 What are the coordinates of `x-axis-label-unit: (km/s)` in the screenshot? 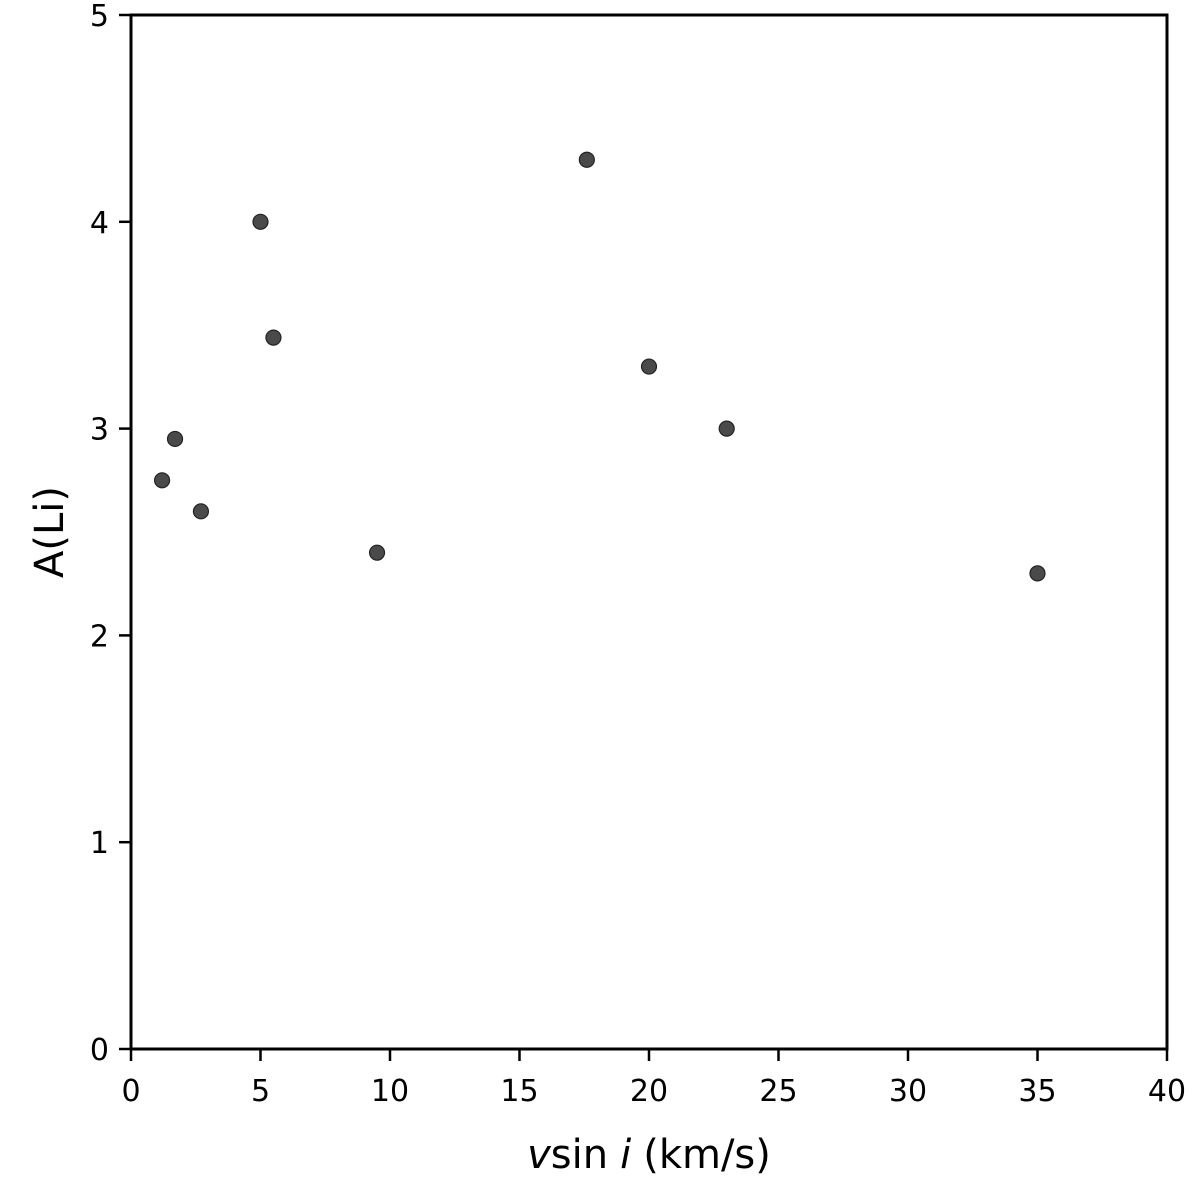 It's located at (707, 1155).